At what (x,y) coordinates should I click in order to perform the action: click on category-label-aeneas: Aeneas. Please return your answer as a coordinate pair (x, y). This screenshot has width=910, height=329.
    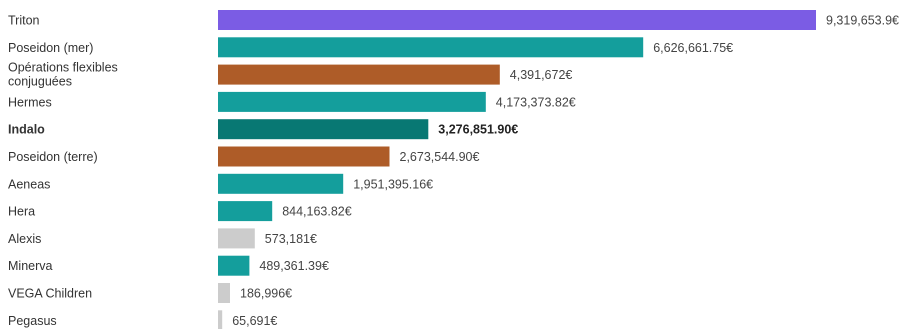
    Looking at the image, I should click on (29, 184).